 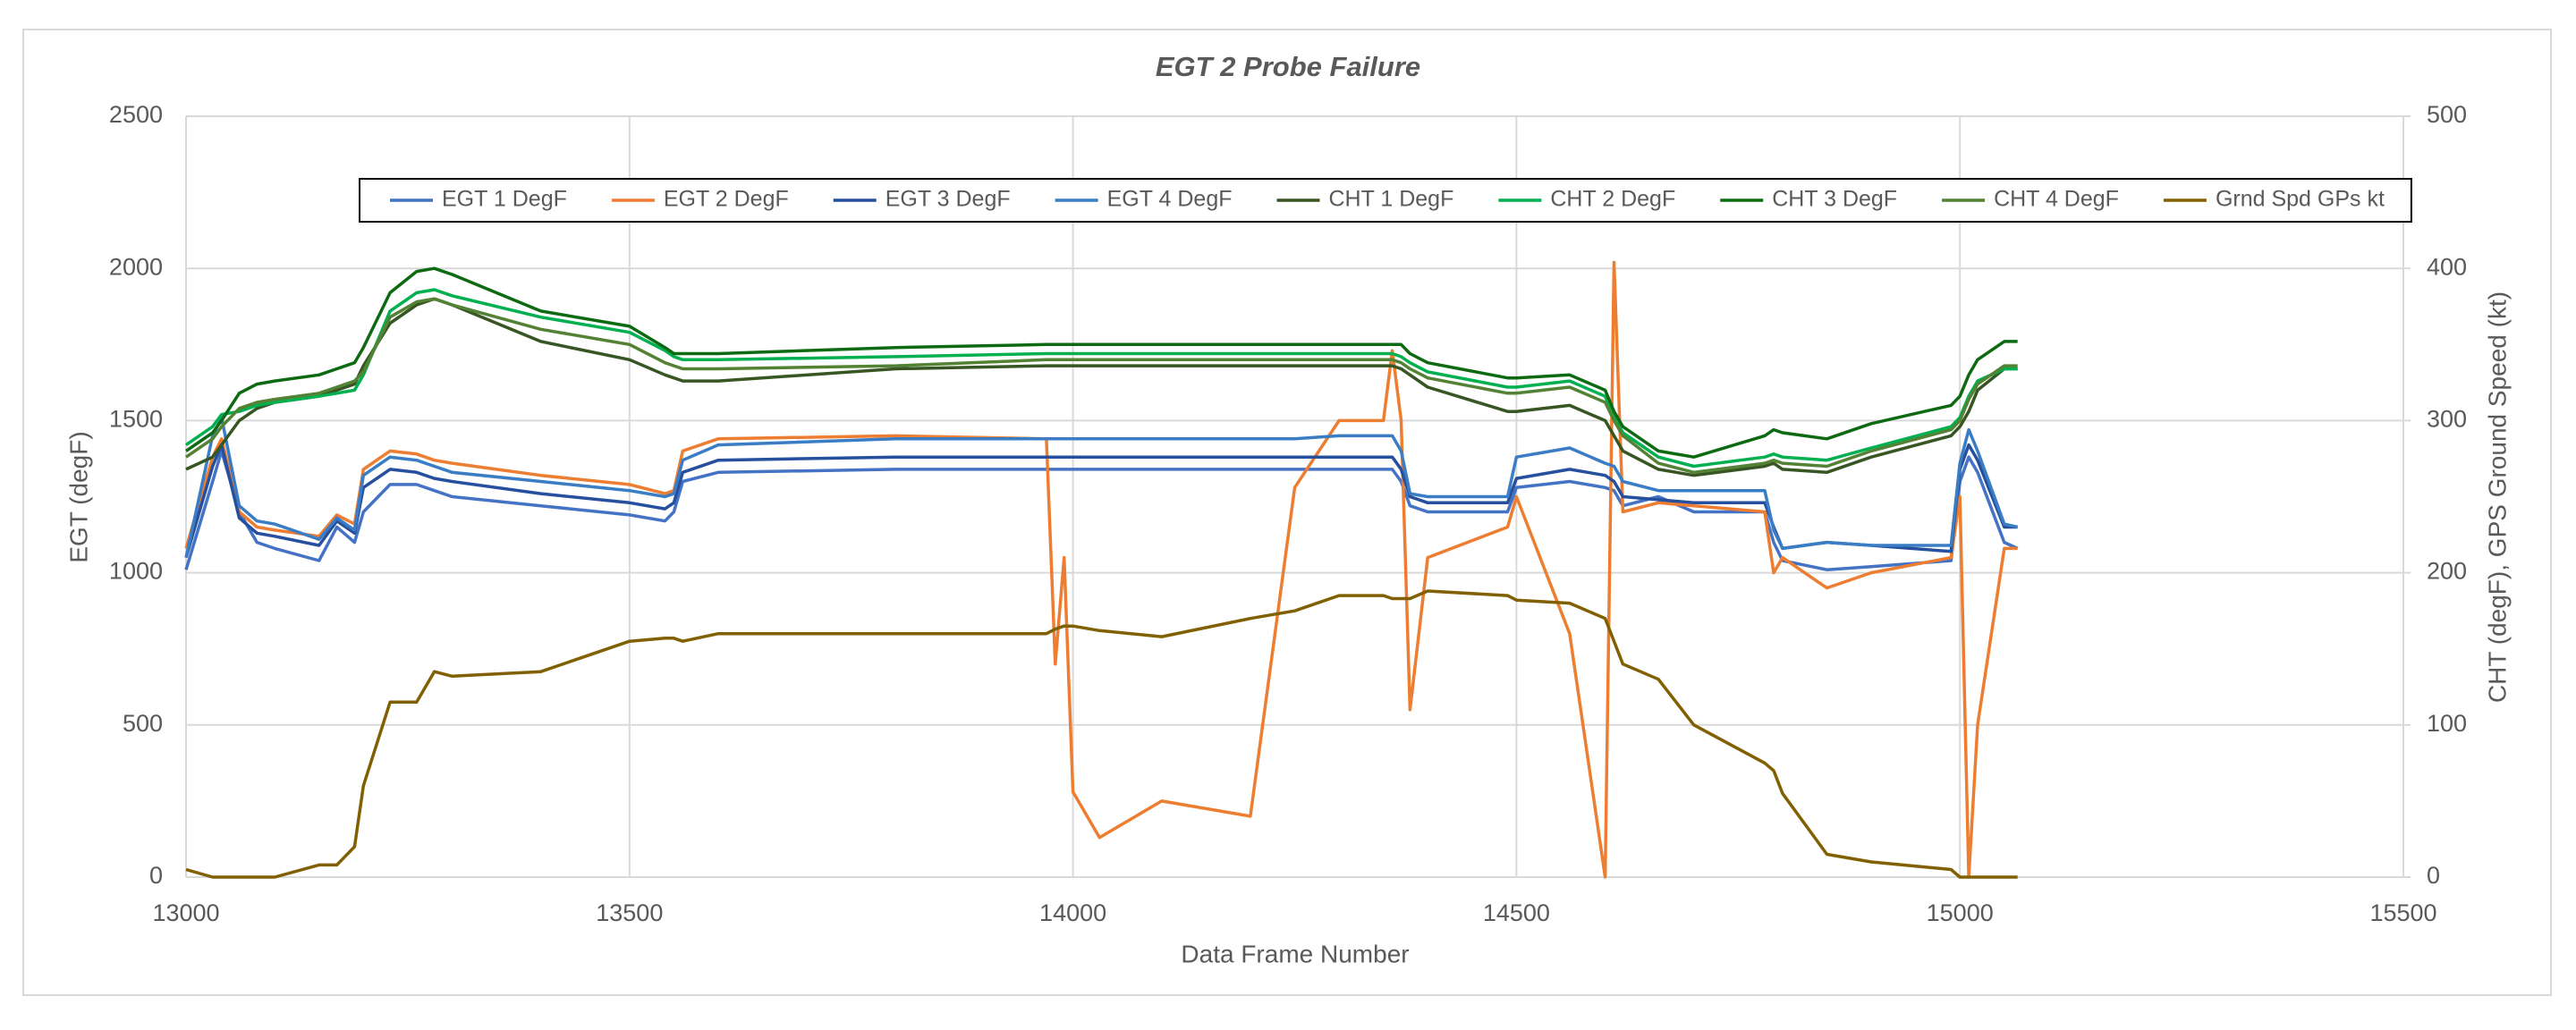 What do you see at coordinates (136, 419) in the screenshot?
I see `y-tick-label: 1500` at bounding box center [136, 419].